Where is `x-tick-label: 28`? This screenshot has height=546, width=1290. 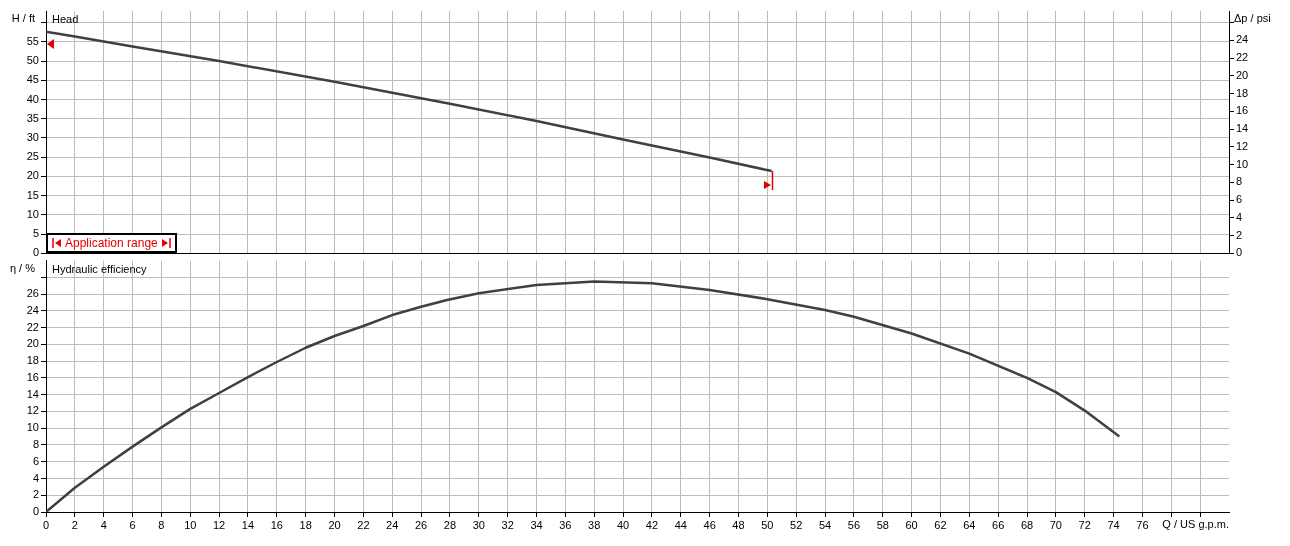
x-tick-label: 28 is located at coordinates (450, 524).